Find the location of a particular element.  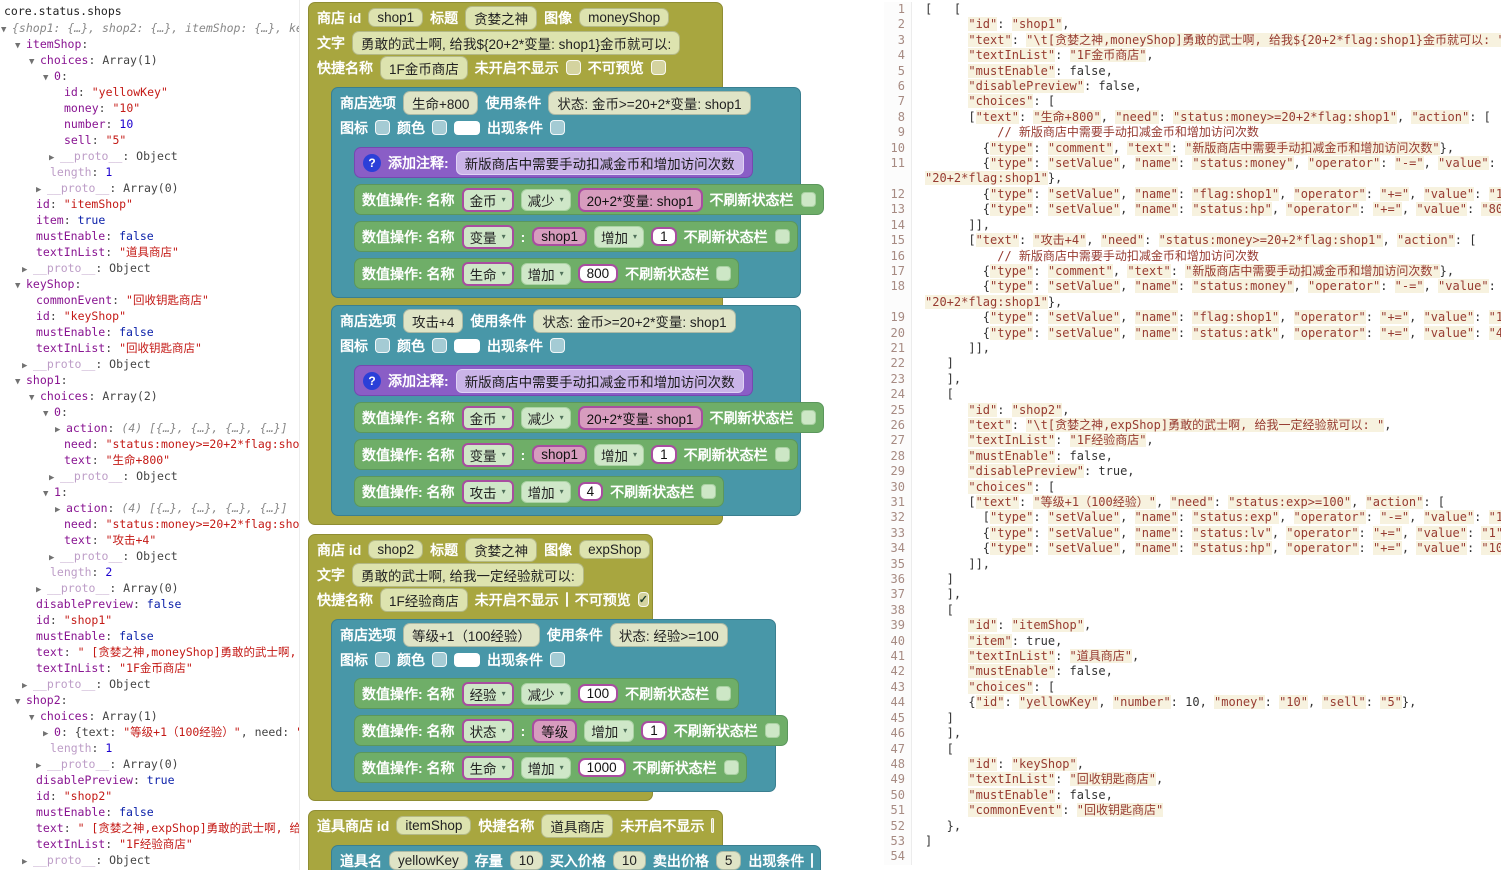

dropdown-field: 减少 ▾ is located at coordinates (545, 199).